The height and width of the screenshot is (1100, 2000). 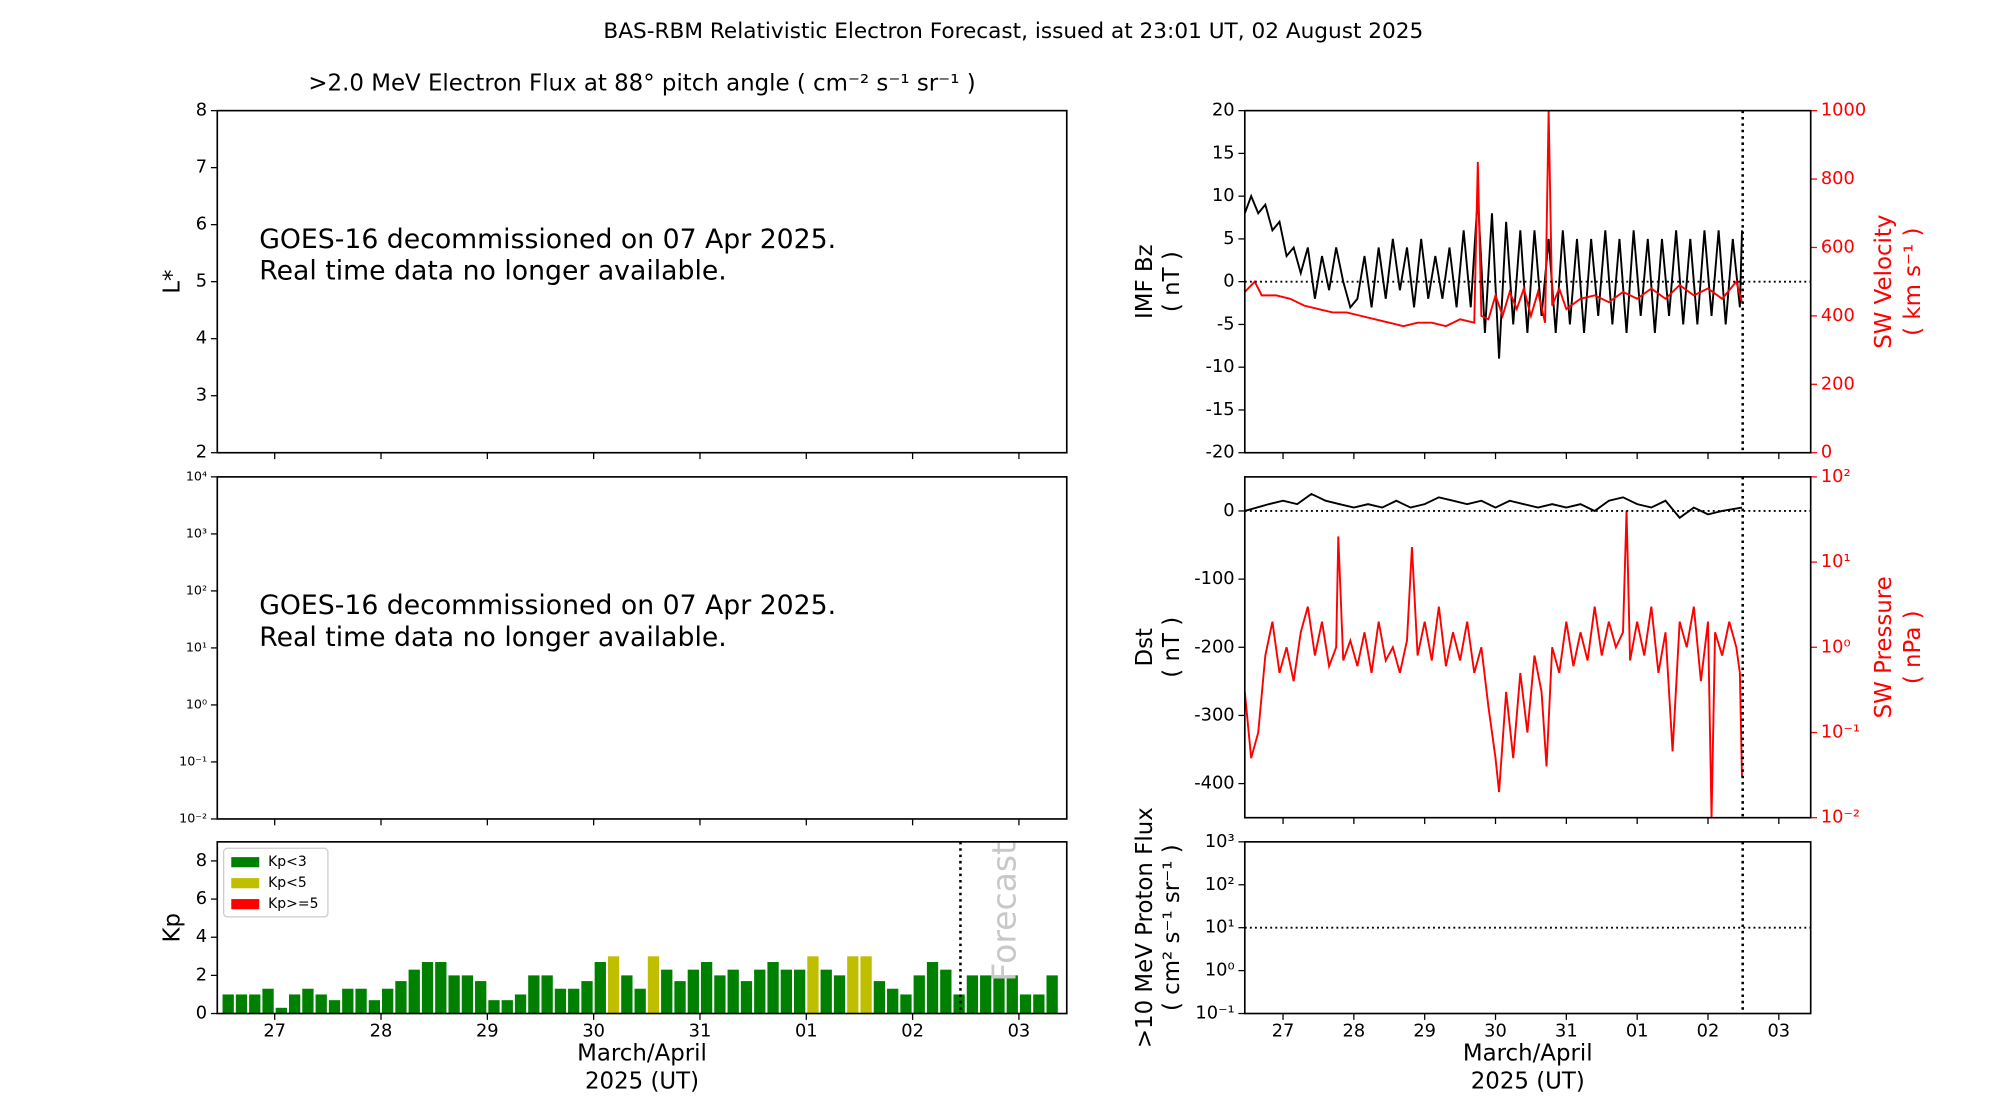 I want to click on x-tick-label: 28, so click(x=1354, y=1030).